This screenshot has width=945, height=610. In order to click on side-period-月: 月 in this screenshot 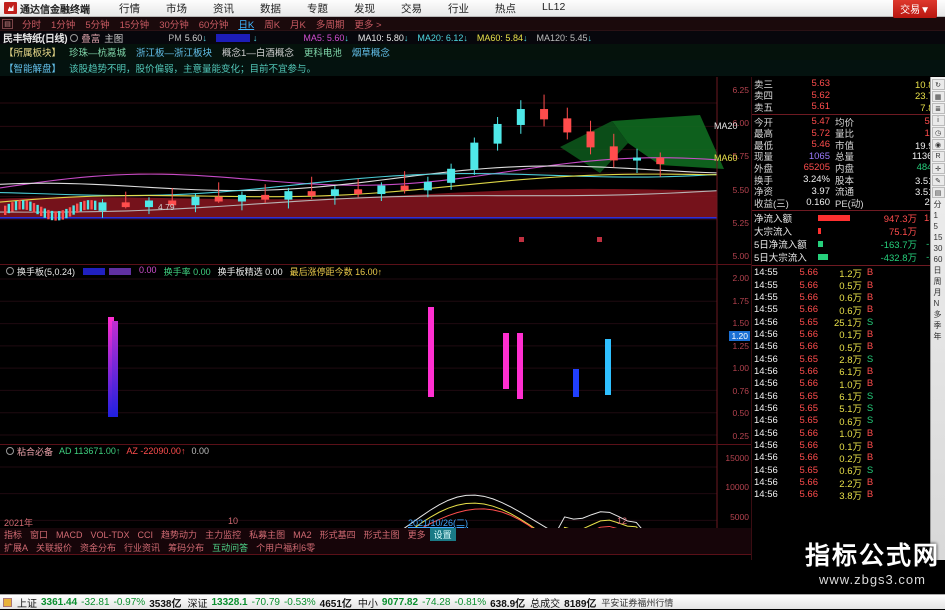, I will do `click(937, 292)`.